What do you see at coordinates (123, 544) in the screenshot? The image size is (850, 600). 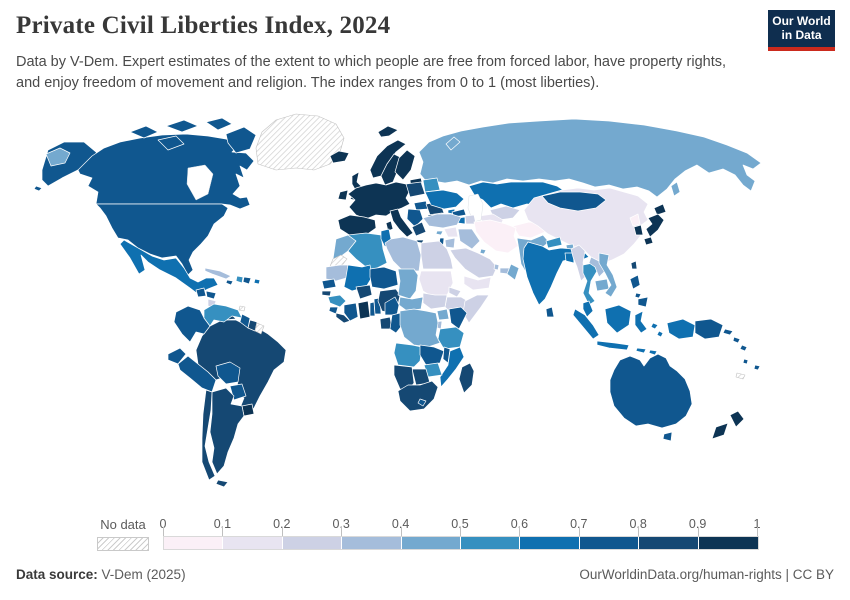 I see `no-data-swatch` at bounding box center [123, 544].